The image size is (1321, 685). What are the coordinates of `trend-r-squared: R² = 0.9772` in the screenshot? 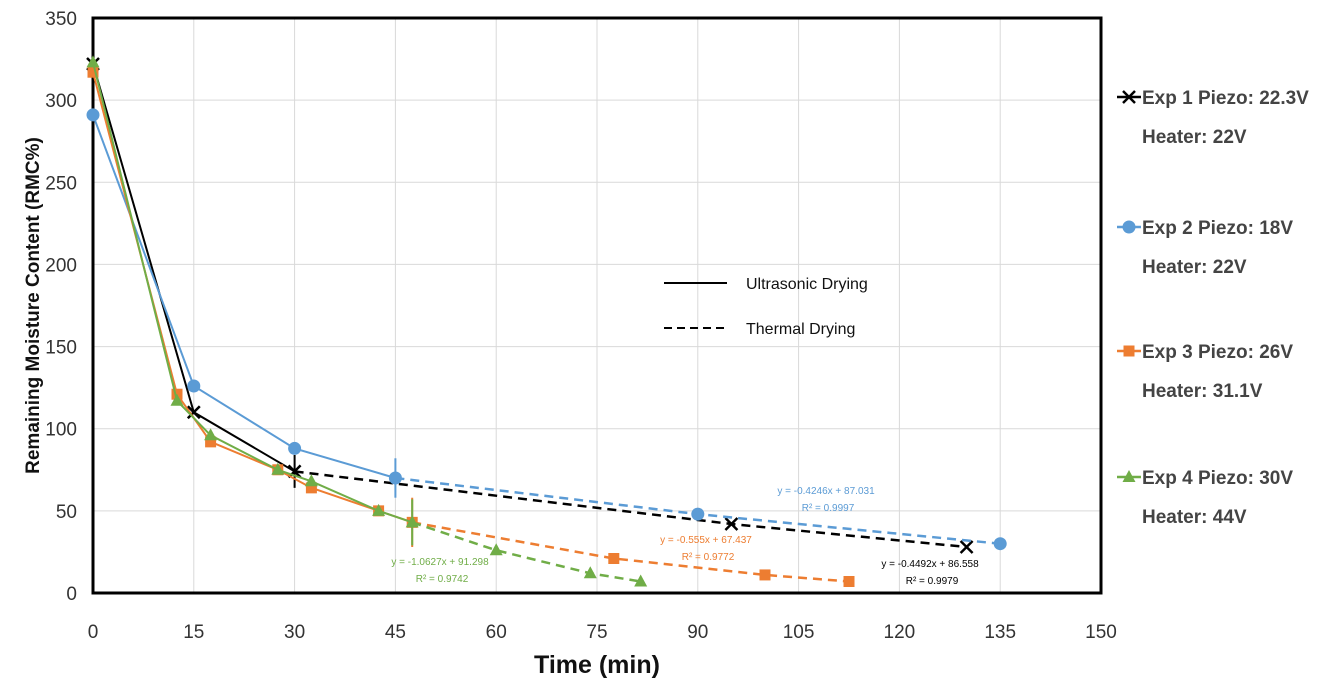 It's located at (708, 557).